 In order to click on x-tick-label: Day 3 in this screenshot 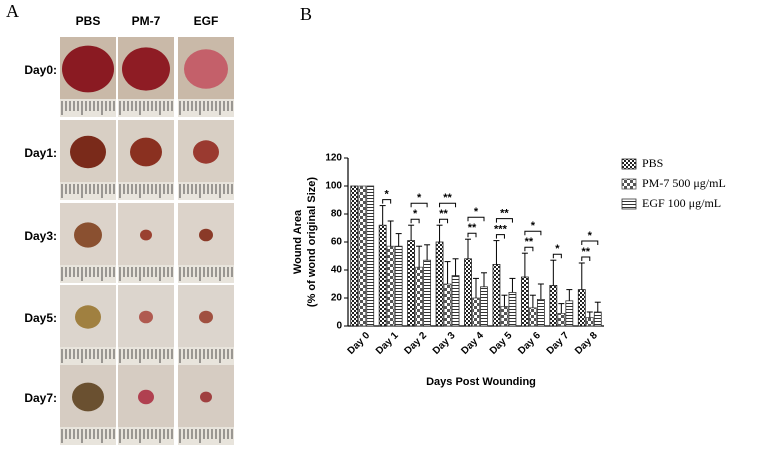, I will do `click(444, 343)`.